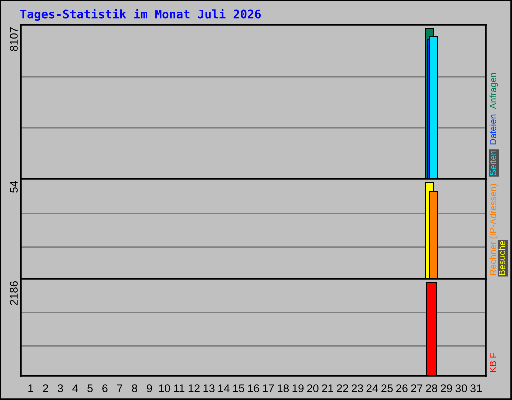 Image resolution: width=512 pixels, height=400 pixels. What do you see at coordinates (90, 388) in the screenshot?
I see `x-tick-label: 5` at bounding box center [90, 388].